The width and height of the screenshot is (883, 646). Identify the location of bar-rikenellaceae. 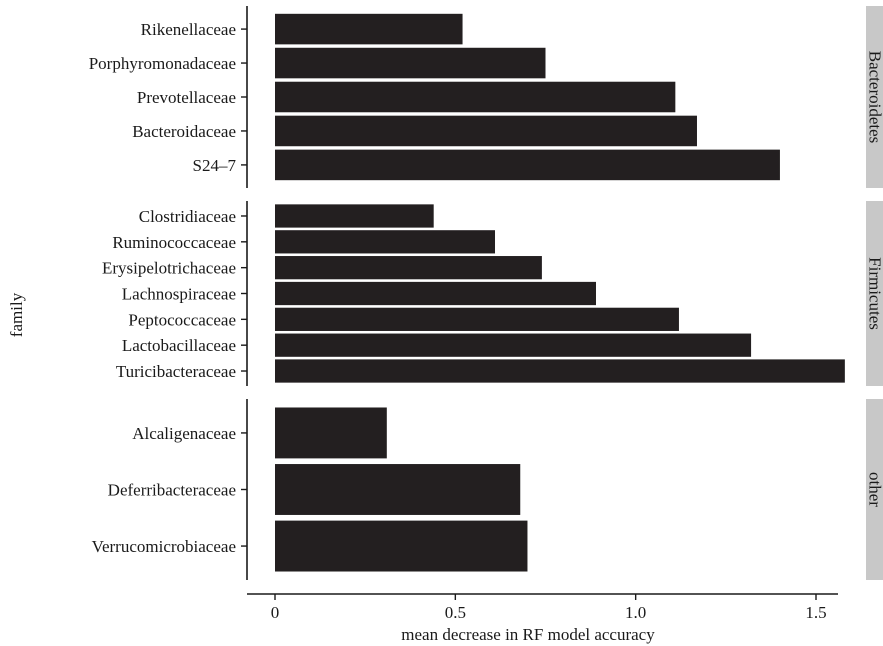
(369, 29).